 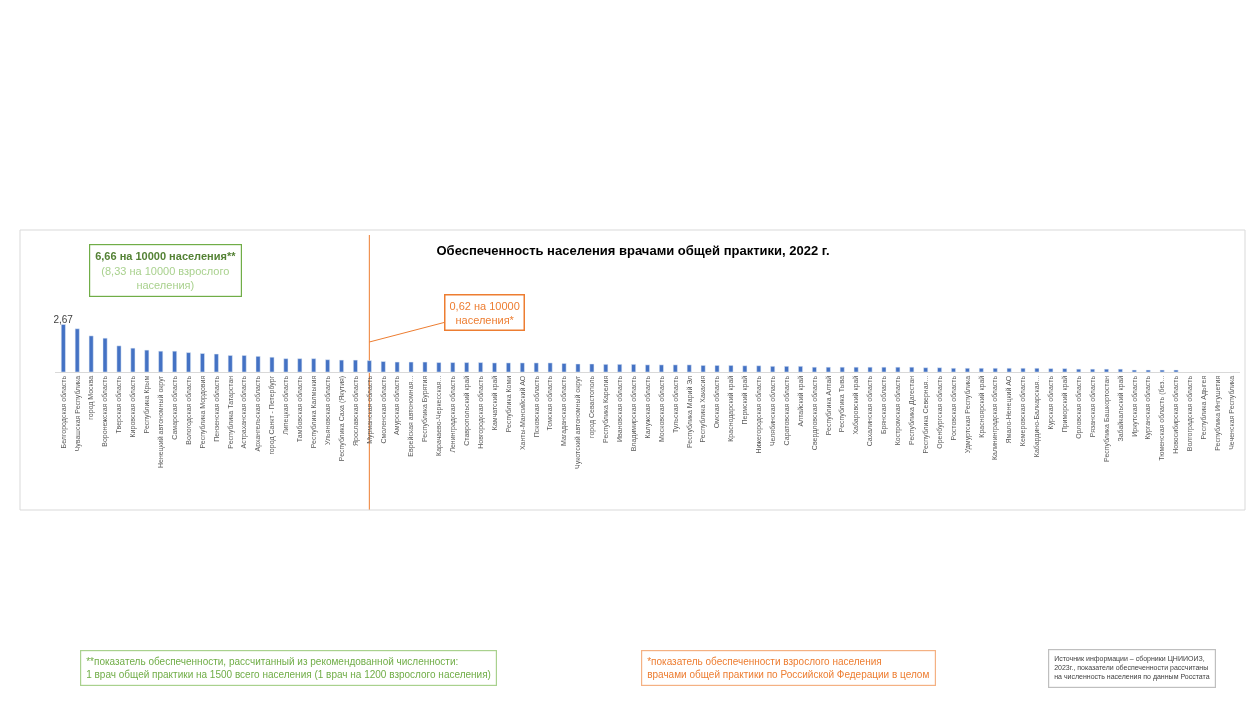 I want to click on ref-line-label: 0,62 на 10000 населения*, so click(x=484, y=312).